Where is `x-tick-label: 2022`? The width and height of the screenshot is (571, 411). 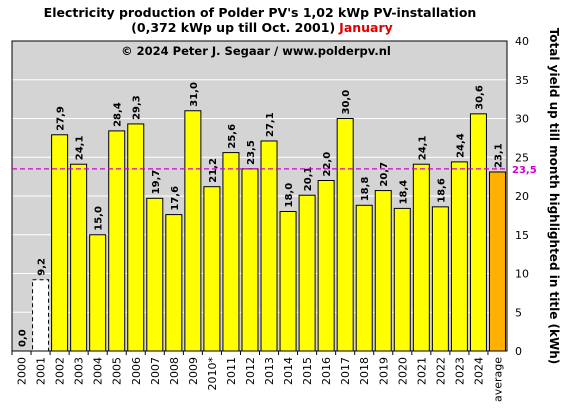
x-tick-label: 2022 is located at coordinates (440, 371).